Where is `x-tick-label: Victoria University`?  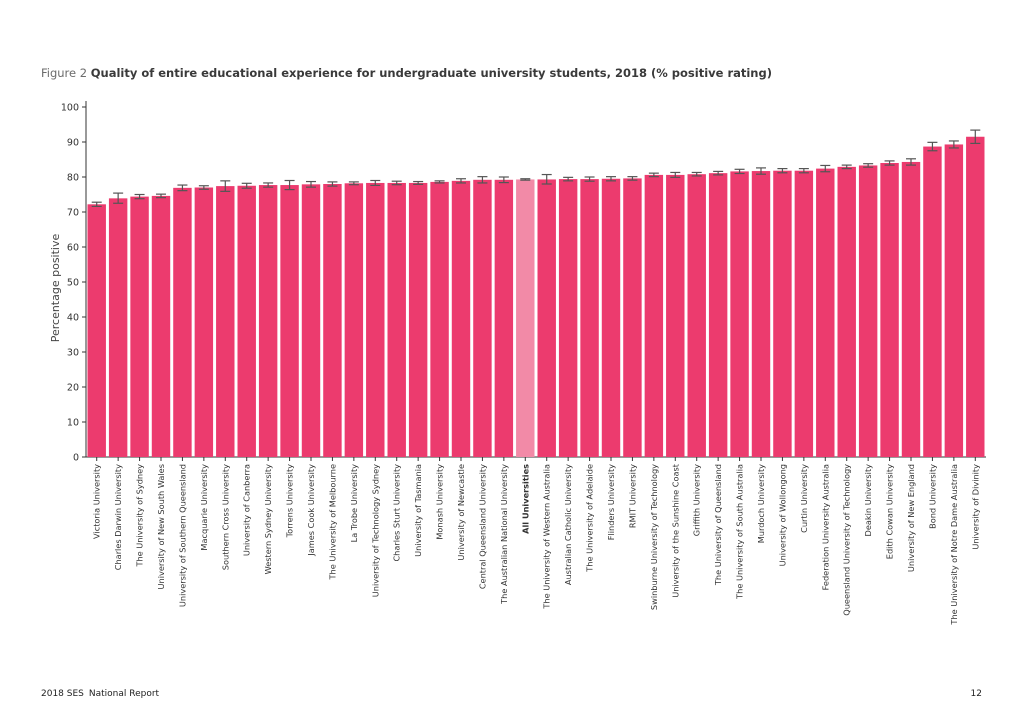 x-tick-label: Victoria University is located at coordinates (97, 501).